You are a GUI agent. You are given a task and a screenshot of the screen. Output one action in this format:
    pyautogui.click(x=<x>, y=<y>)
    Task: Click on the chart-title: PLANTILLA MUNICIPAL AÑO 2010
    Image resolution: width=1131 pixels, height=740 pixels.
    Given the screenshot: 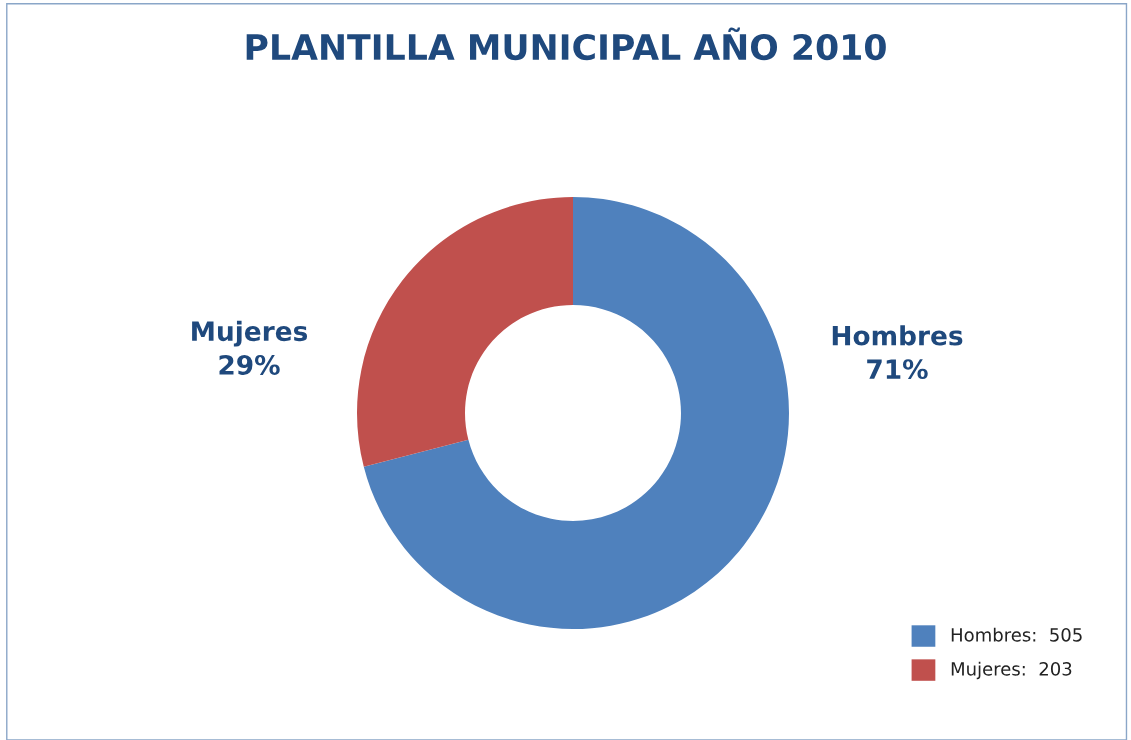 What is the action you would take?
    pyautogui.click(x=566, y=44)
    